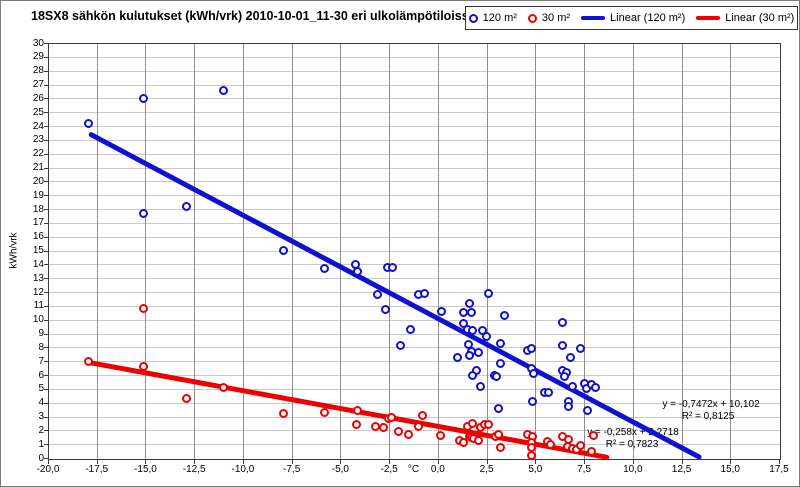  Describe the element at coordinates (41, 458) in the screenshot. I see `y-tick-label: 0` at that location.